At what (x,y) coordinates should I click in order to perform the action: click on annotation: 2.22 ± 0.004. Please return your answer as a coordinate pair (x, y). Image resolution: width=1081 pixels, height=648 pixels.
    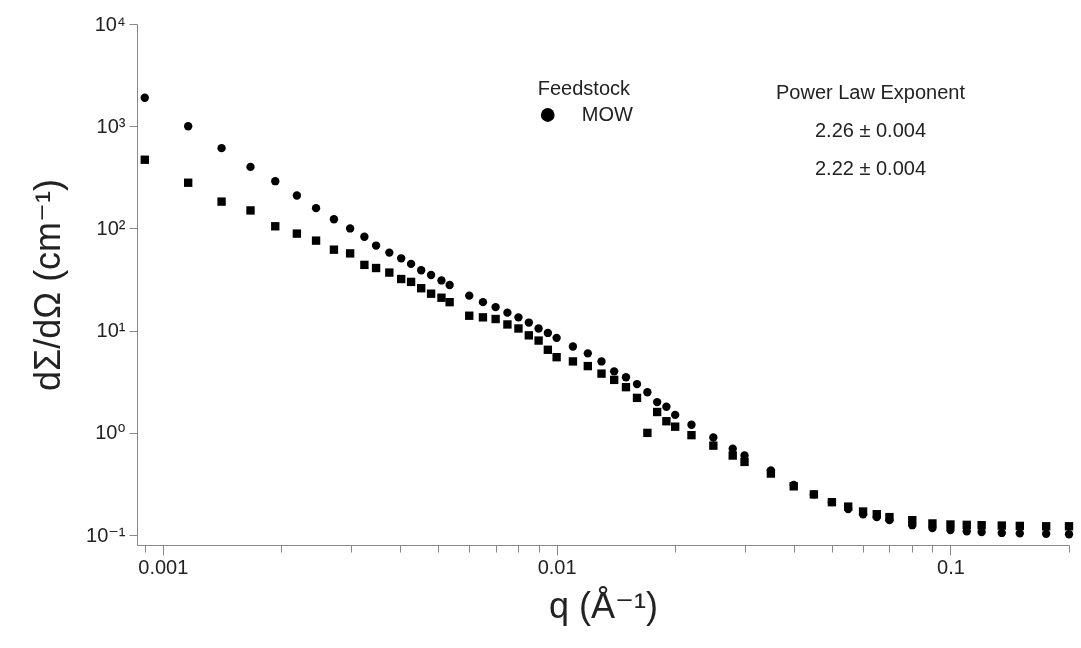
    Looking at the image, I should click on (870, 168).